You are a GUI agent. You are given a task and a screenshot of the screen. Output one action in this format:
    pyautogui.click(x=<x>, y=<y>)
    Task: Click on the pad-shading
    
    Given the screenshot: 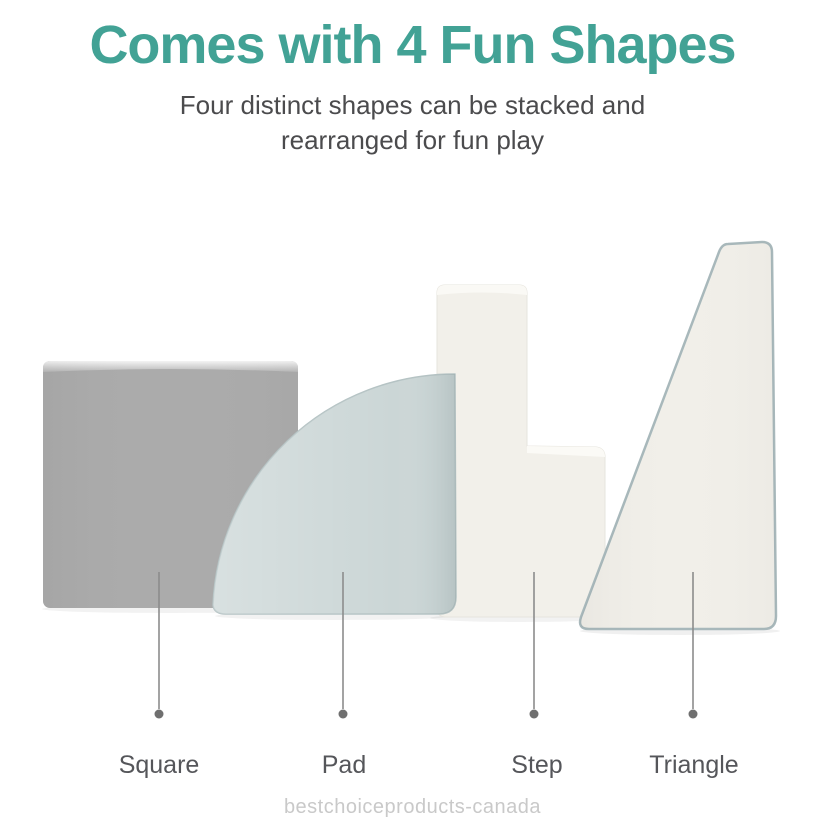 What is the action you would take?
    pyautogui.click(x=334, y=493)
    